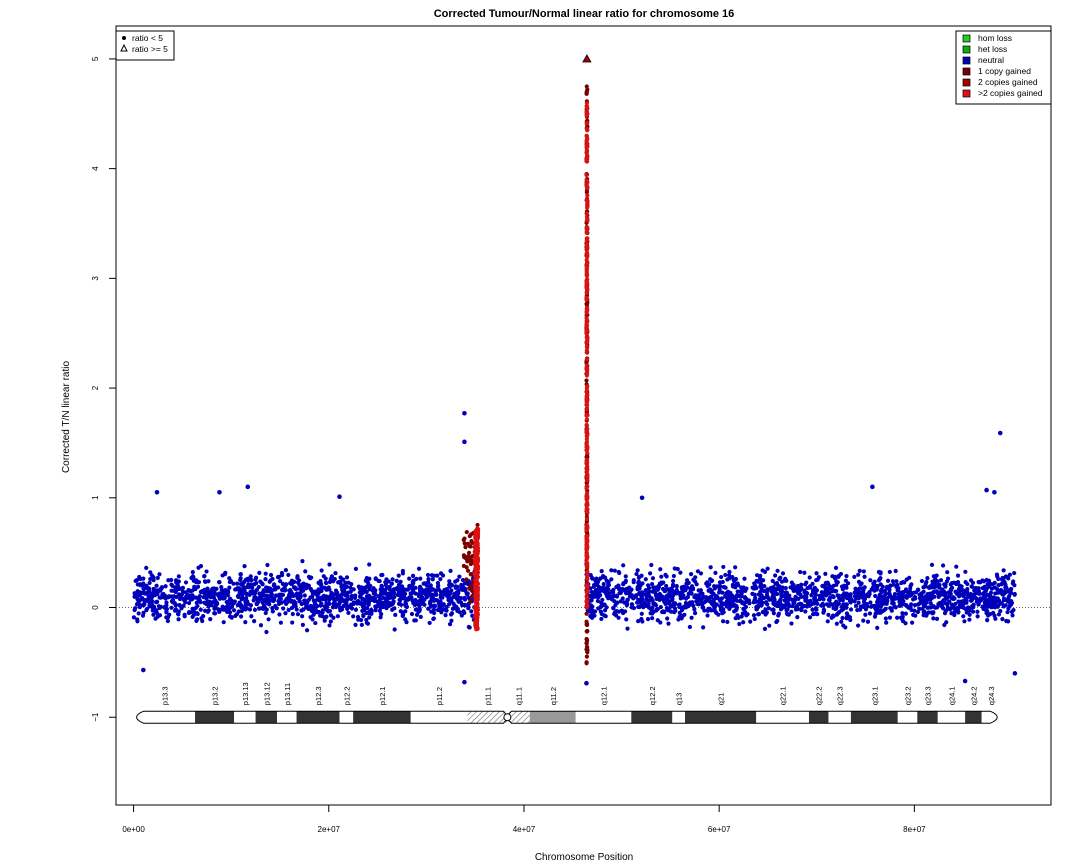 The height and width of the screenshot is (864, 1080). I want to click on x-tick-label: 2e+07, so click(329, 829).